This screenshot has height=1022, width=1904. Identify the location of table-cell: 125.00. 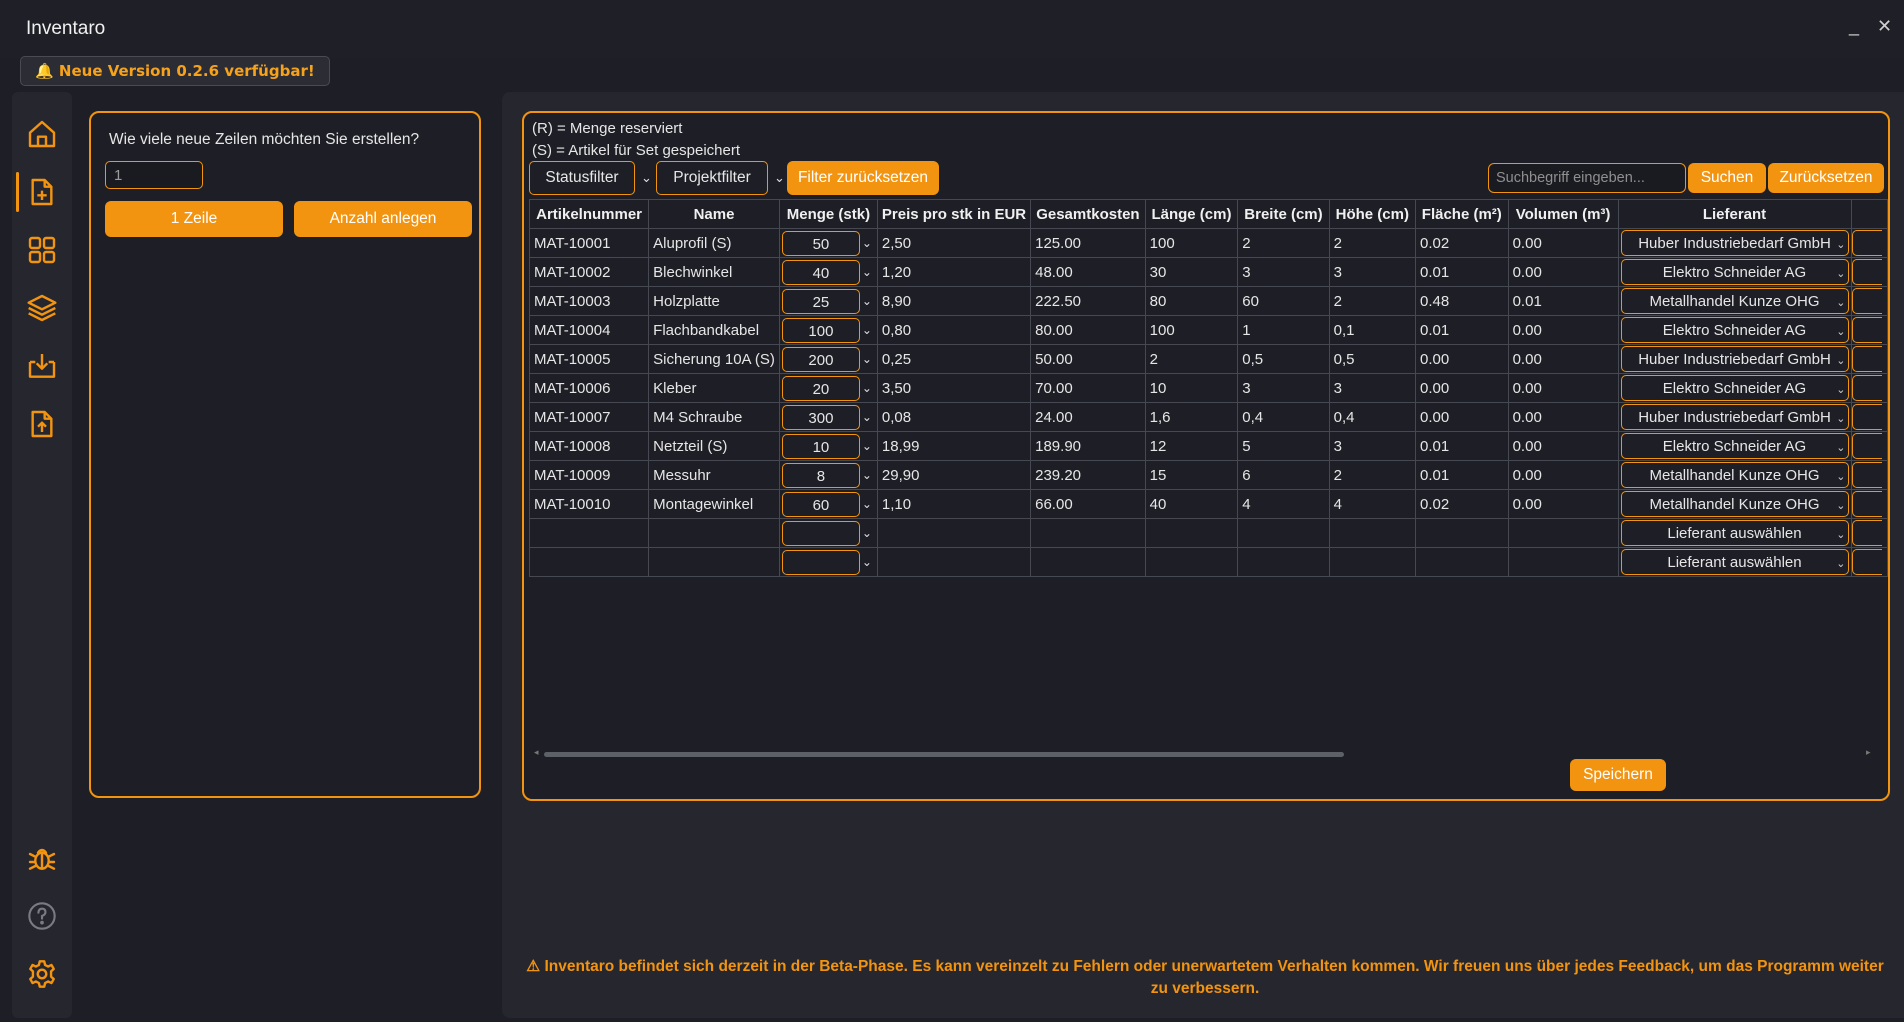
(1088, 243).